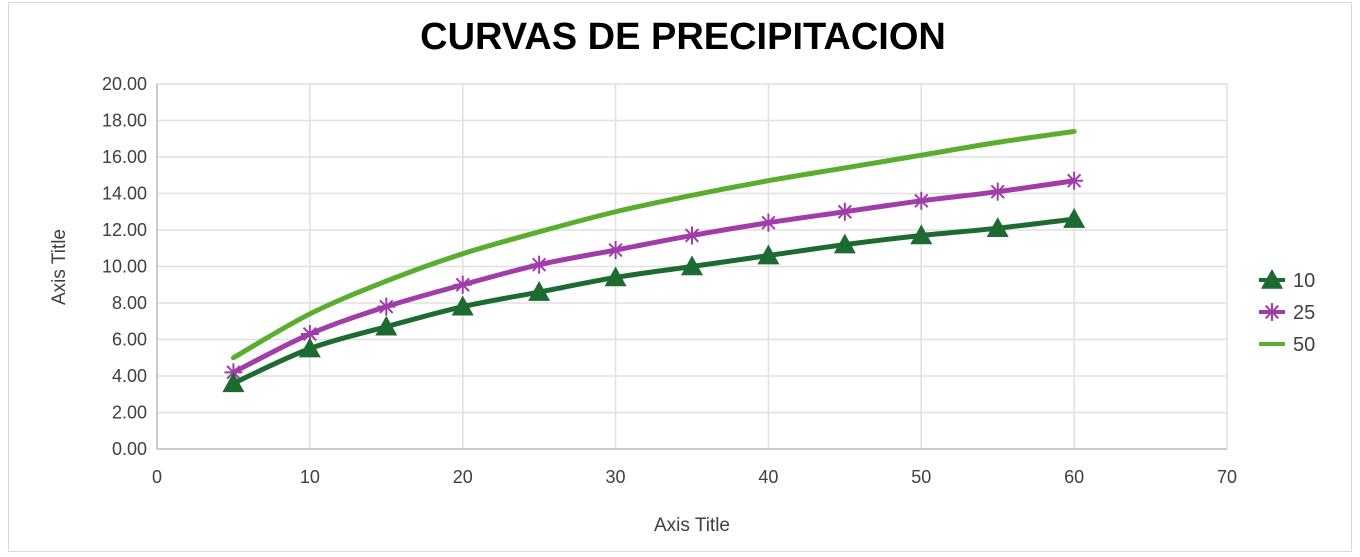 This screenshot has height=557, width=1360. Describe the element at coordinates (129, 376) in the screenshot. I see `y-tick-label: 4.00` at that location.